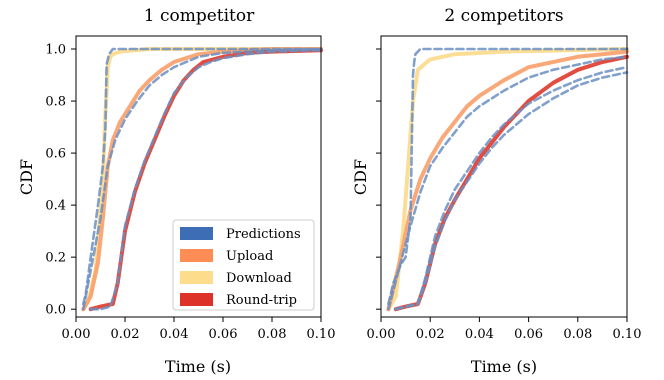  Describe the element at coordinates (249, 256) in the screenshot. I see `legend-label: Upload` at that location.